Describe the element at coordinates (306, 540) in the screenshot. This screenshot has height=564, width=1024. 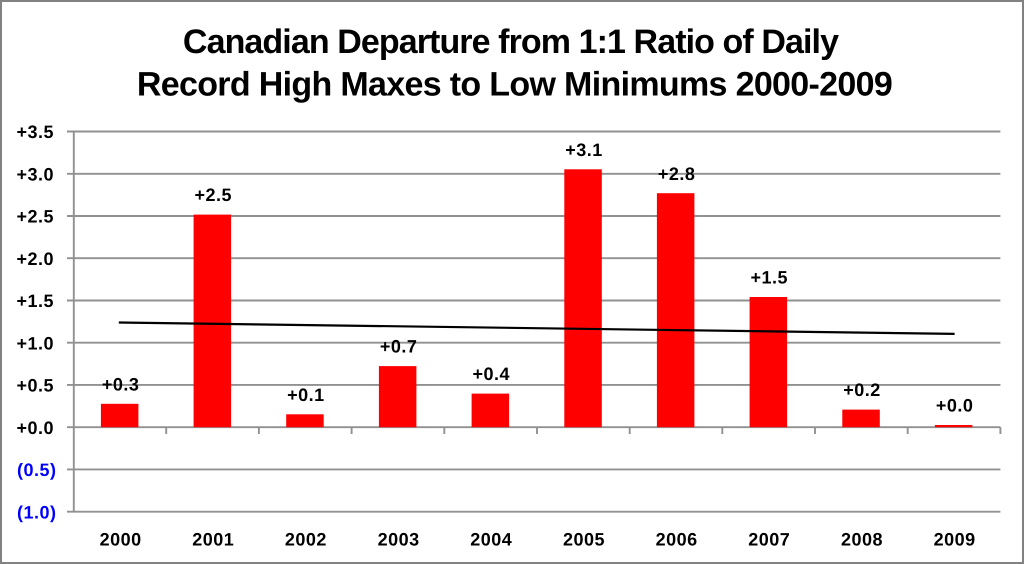
I see `svg-text: 2002` at that location.